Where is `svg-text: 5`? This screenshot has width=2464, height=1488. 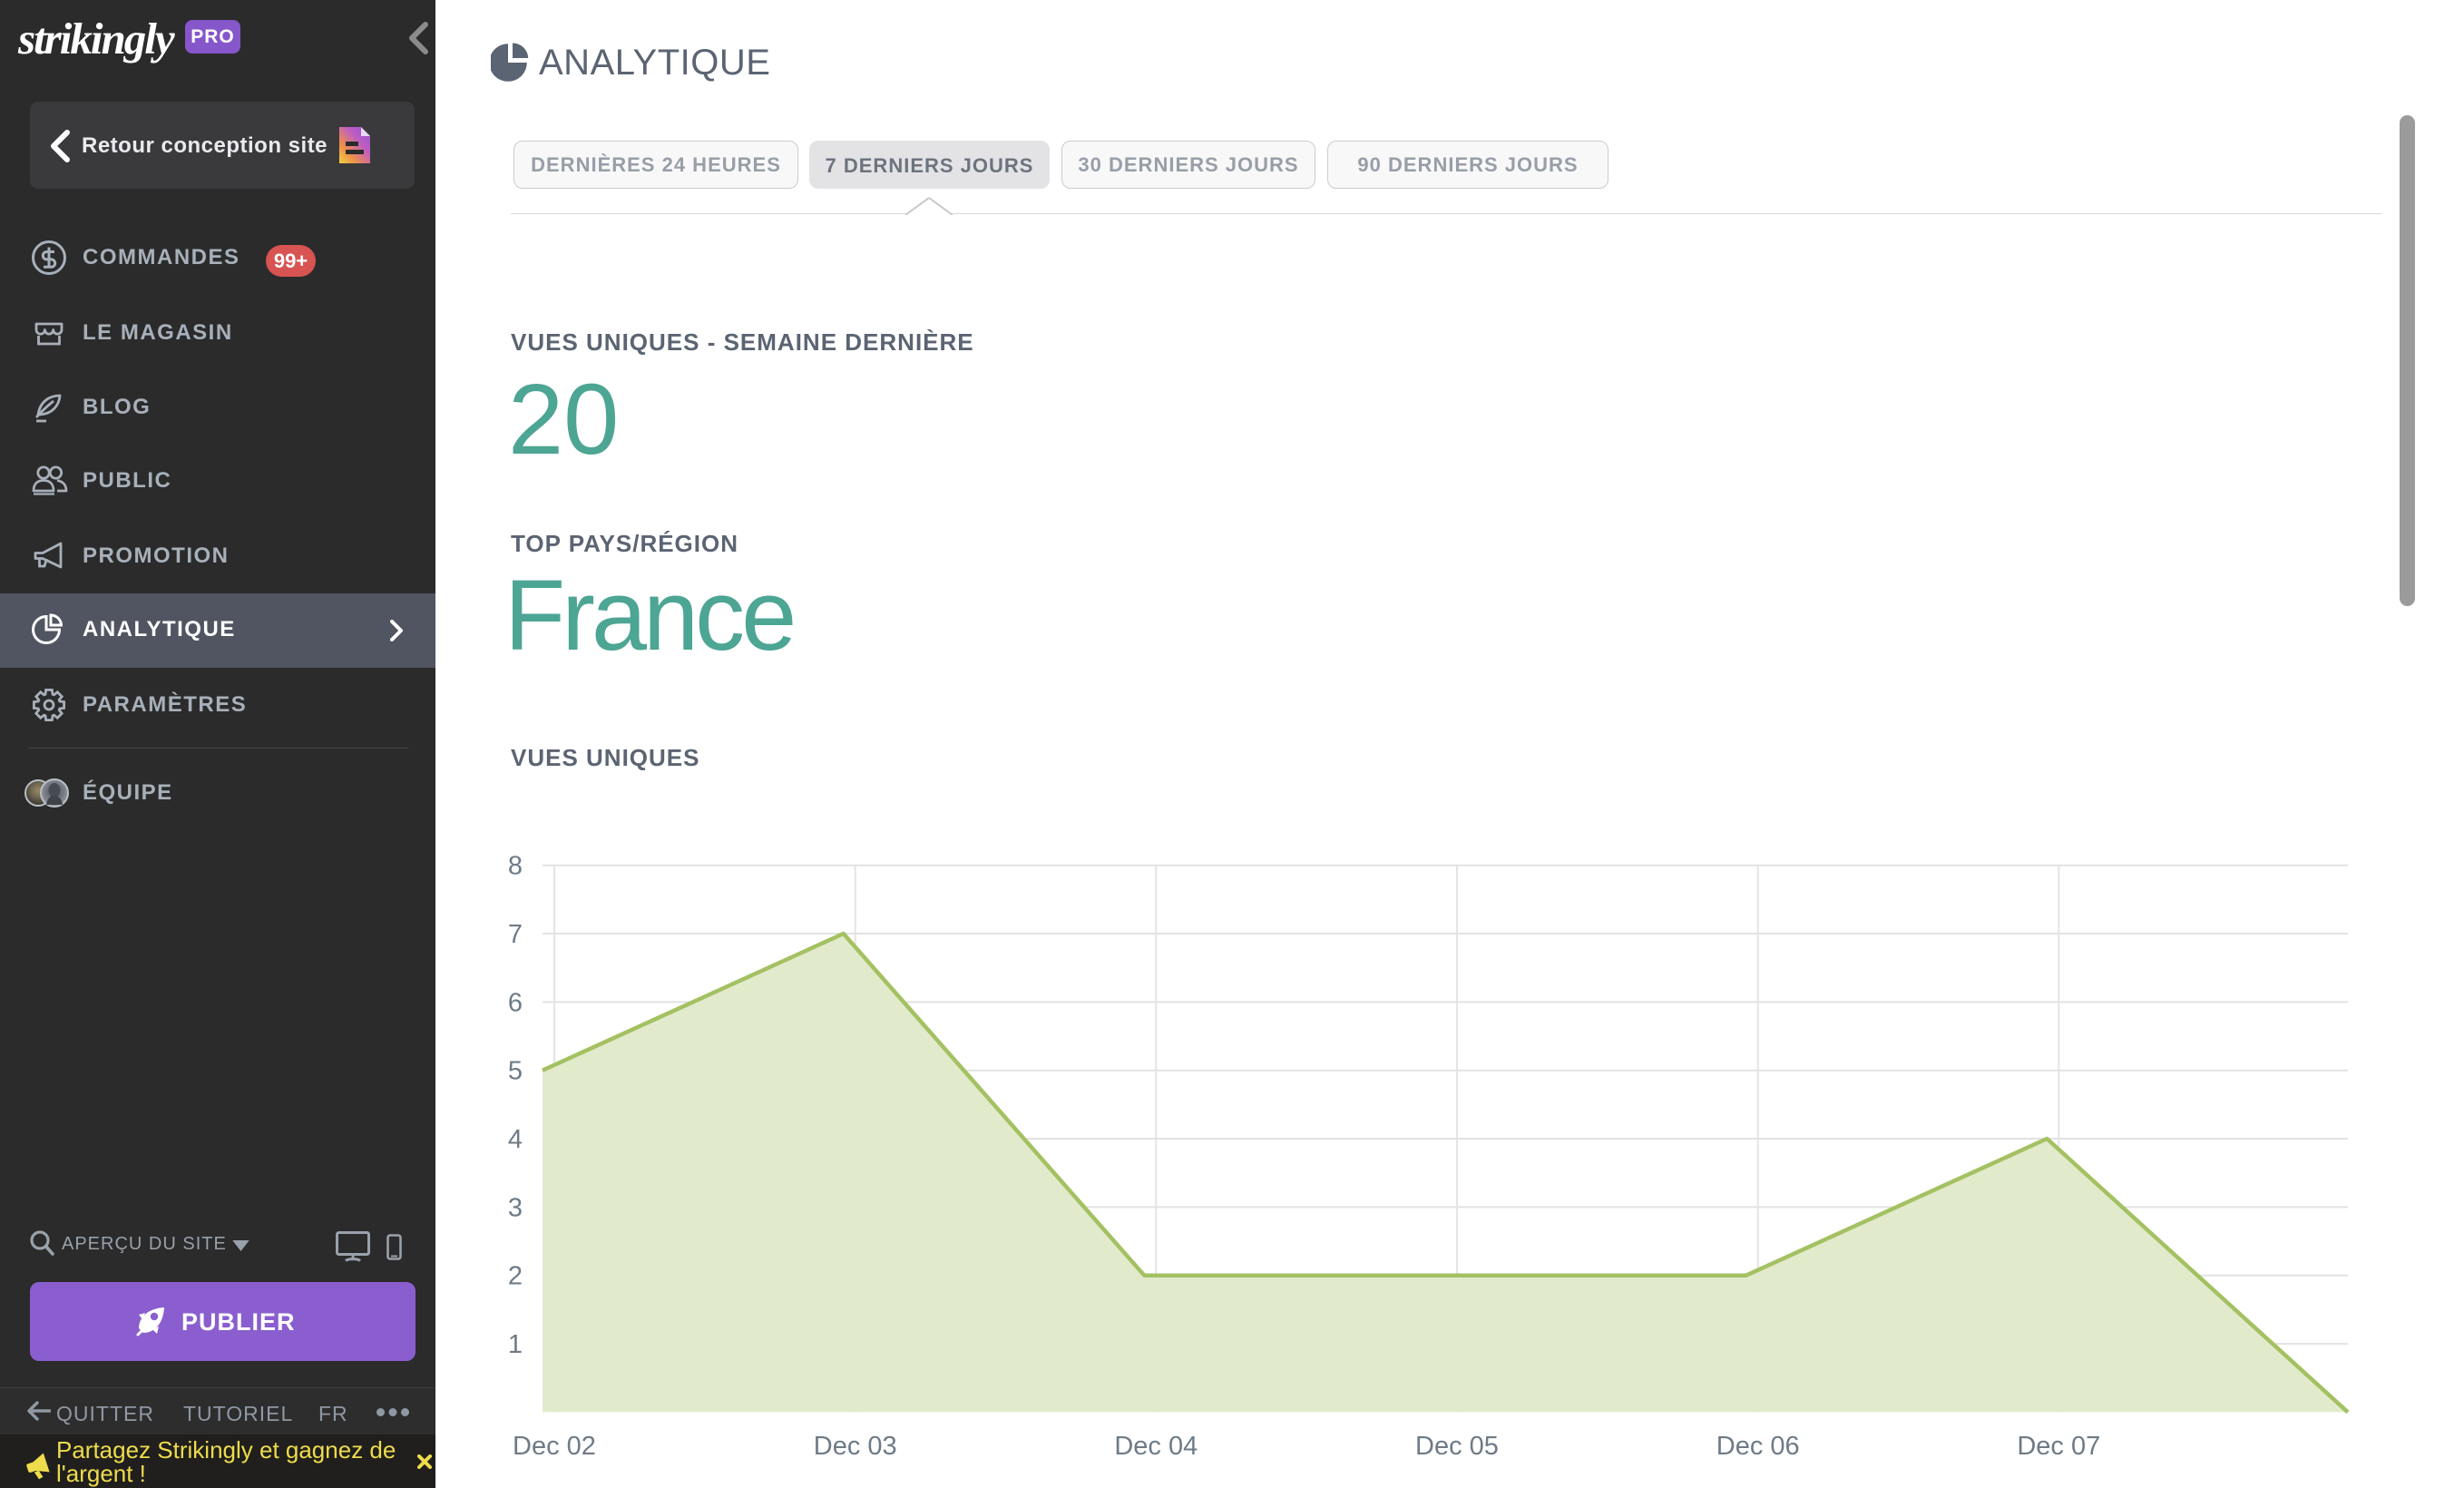 svg-text: 5 is located at coordinates (515, 1071).